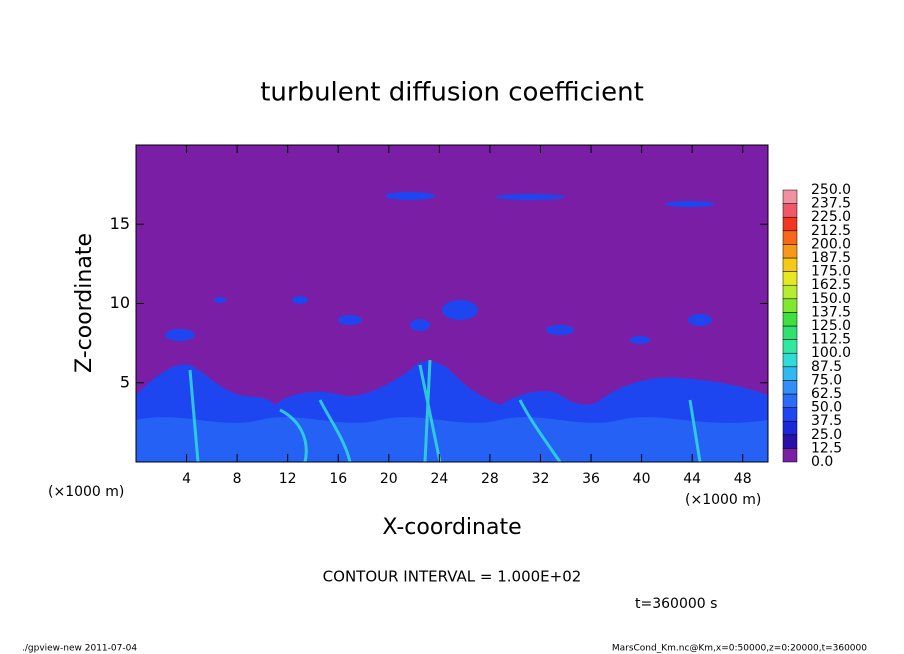  Describe the element at coordinates (288, 479) in the screenshot. I see `x-tick-label: 12` at that location.